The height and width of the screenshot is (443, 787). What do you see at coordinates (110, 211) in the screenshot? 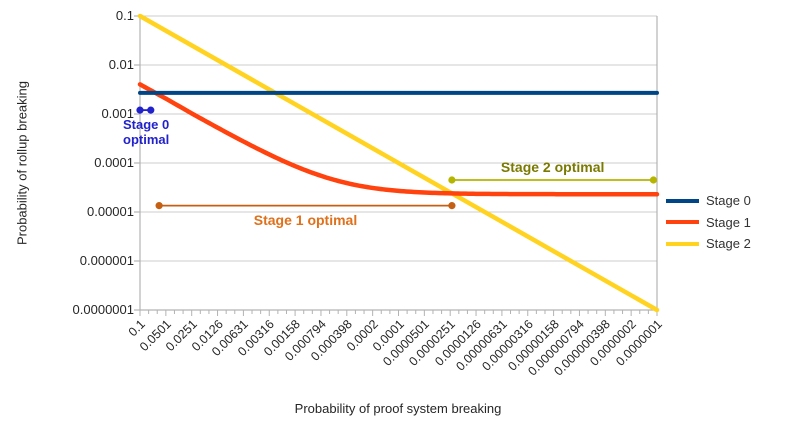
I see `y-tick-label: 0.00001` at bounding box center [110, 211].